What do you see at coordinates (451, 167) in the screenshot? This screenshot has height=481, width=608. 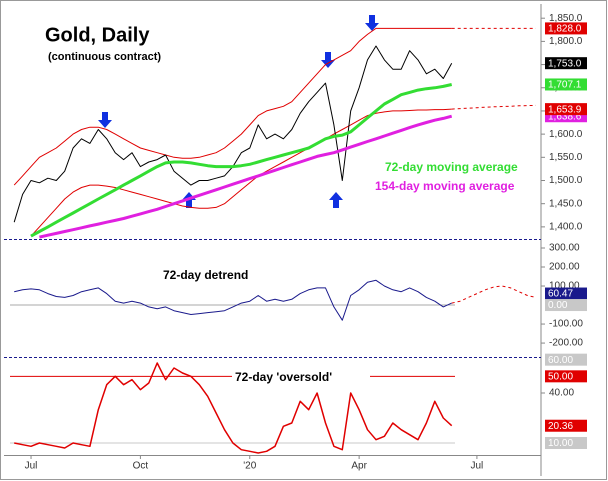 I see `legend-entry: 72-day moving average` at bounding box center [451, 167].